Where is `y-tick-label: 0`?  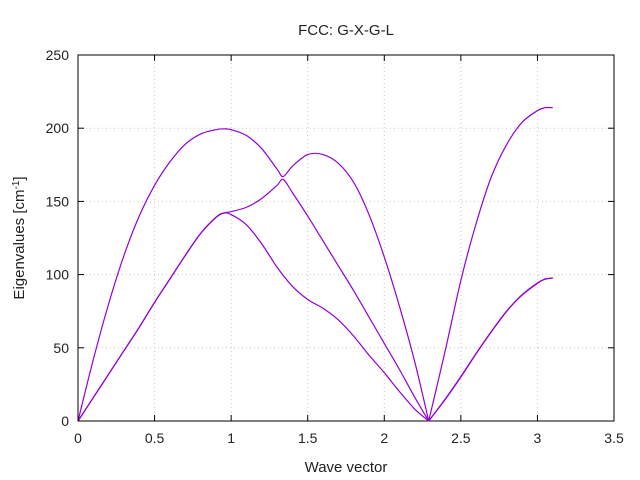 y-tick-label: 0 is located at coordinates (65, 421).